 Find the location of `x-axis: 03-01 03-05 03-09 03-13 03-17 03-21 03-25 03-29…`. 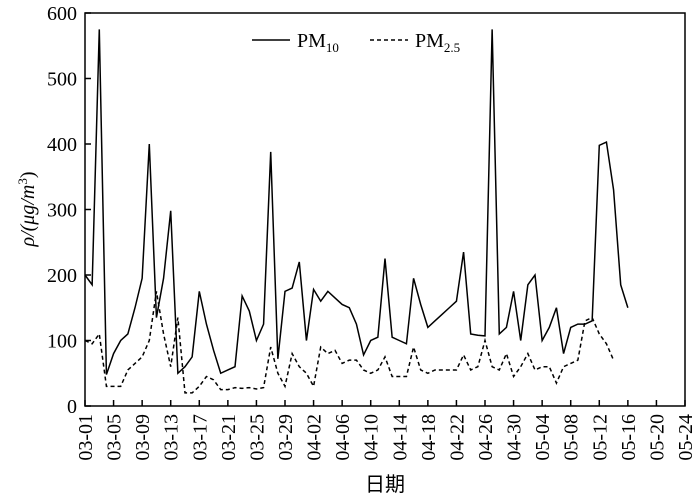

x-axis: 03-01 03-05 03-09 03-13 03-17 03-21 03-25 03-29… is located at coordinates (386, 430).